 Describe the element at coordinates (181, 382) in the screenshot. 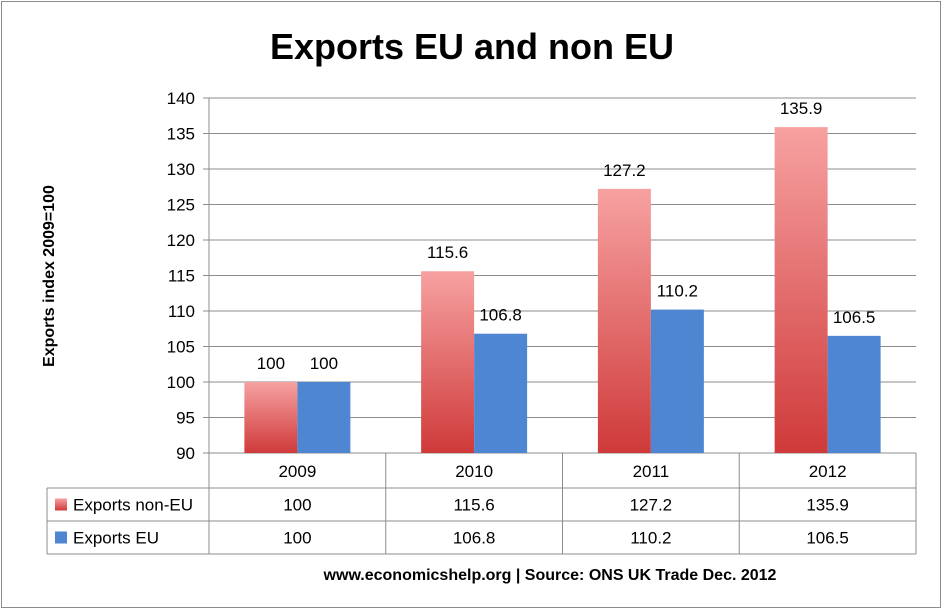

I see `y-tick-label: 100` at that location.